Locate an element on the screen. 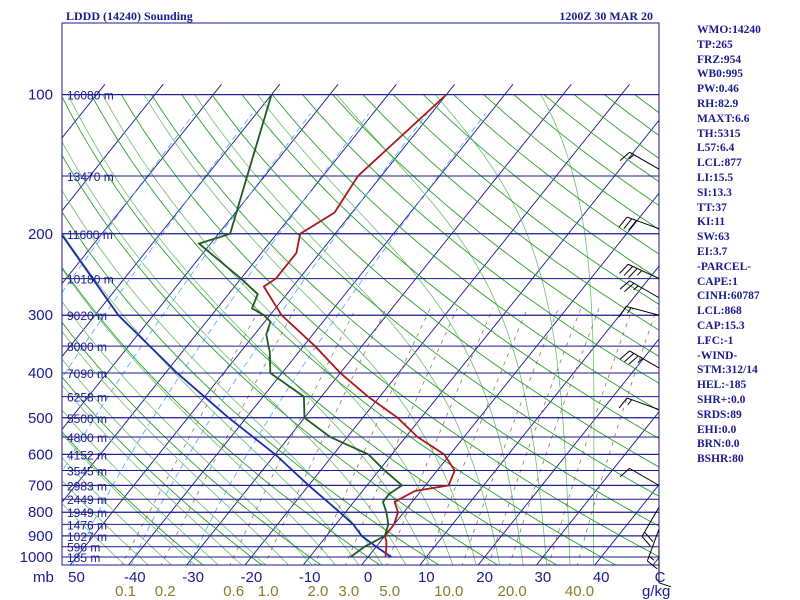 This screenshot has height=600, width=800. index-item: CINH:60787 is located at coordinates (728, 296).